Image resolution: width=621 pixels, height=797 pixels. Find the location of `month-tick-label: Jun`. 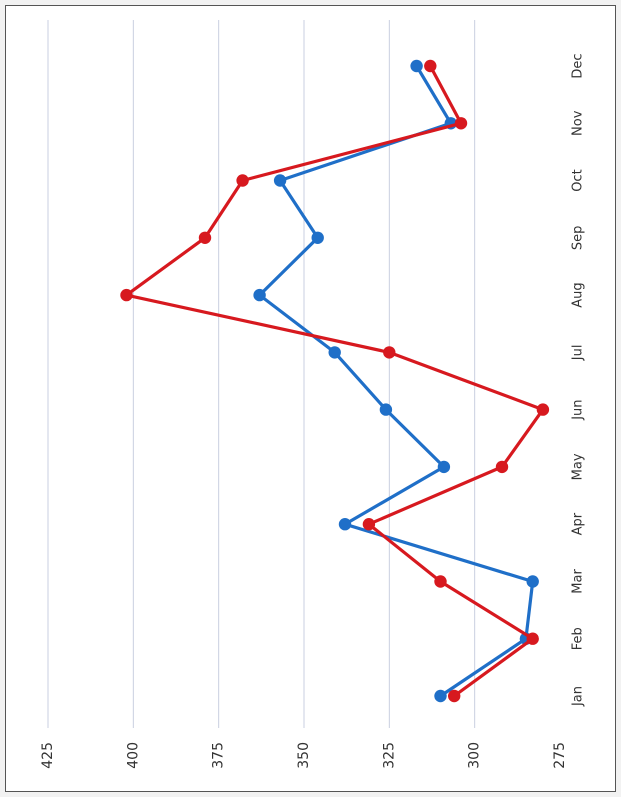

month-tick-label: Jun is located at coordinates (578, 409).